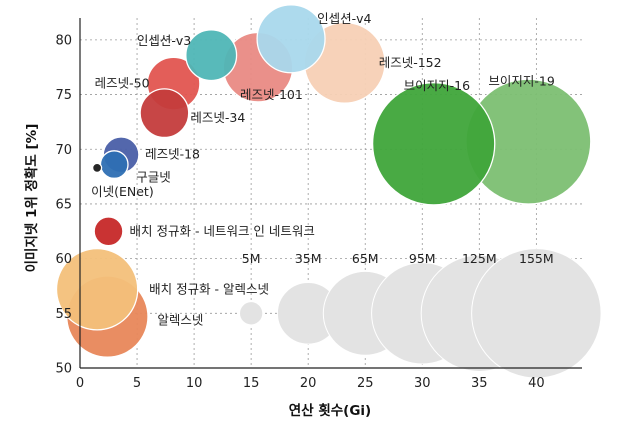 Image resolution: width=622 pixels, height=432 pixels. I want to click on y-tick-label: 80, so click(63, 40).